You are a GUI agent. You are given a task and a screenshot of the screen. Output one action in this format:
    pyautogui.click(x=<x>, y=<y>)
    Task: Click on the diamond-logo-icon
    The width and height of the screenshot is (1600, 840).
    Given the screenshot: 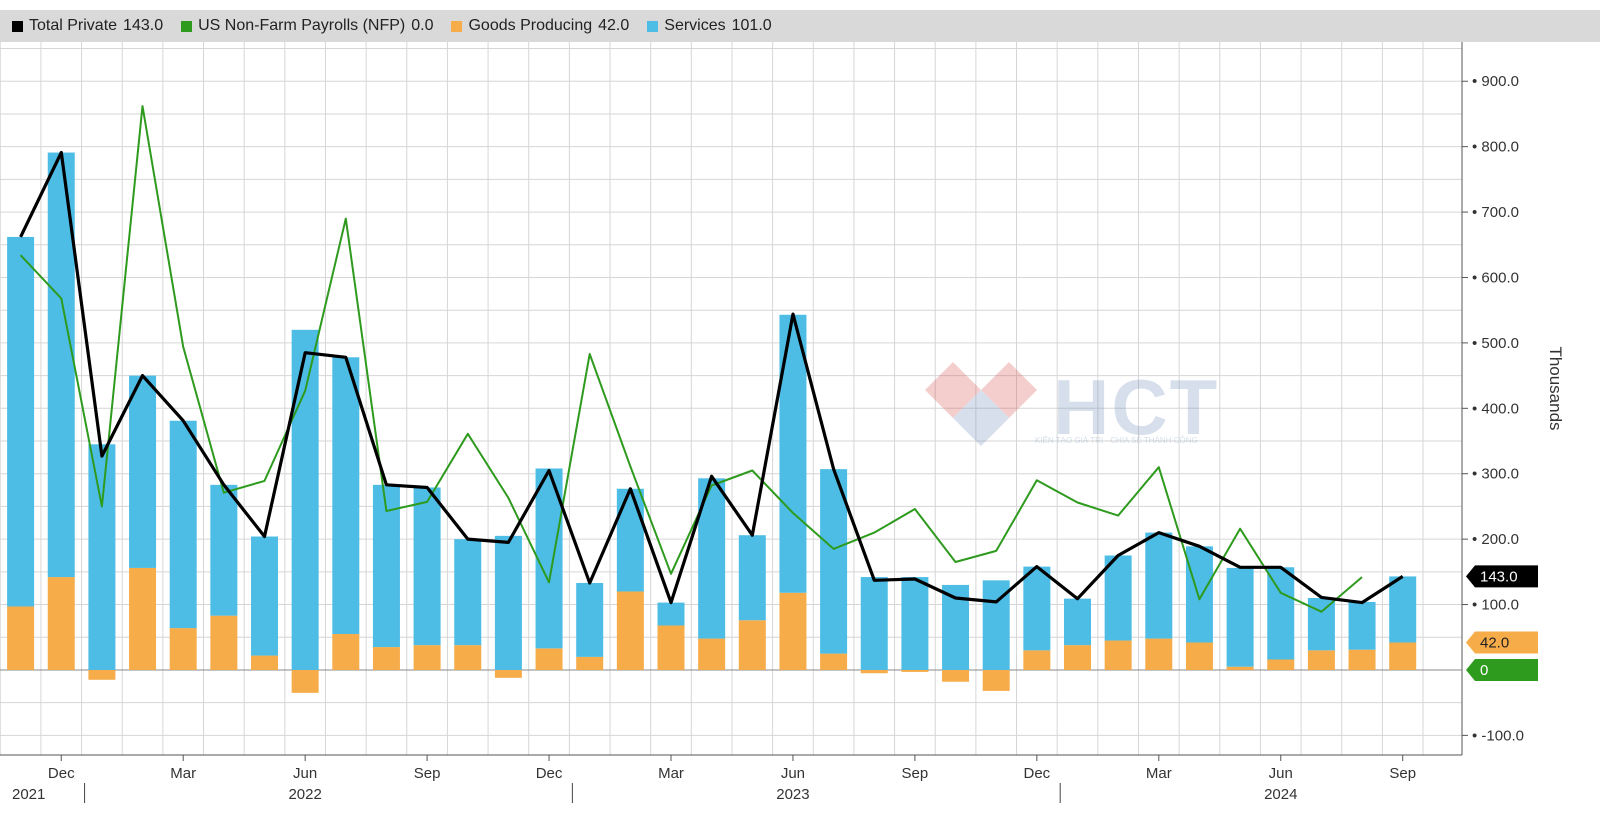 What is the action you would take?
    pyautogui.click(x=981, y=404)
    